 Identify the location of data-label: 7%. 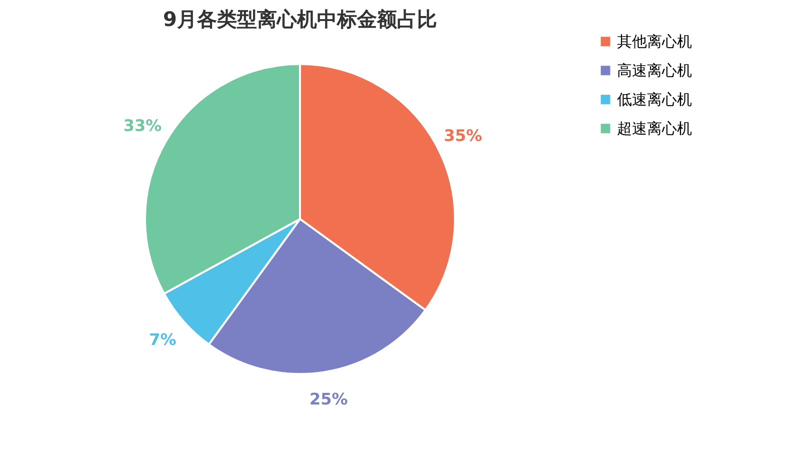
(162, 340).